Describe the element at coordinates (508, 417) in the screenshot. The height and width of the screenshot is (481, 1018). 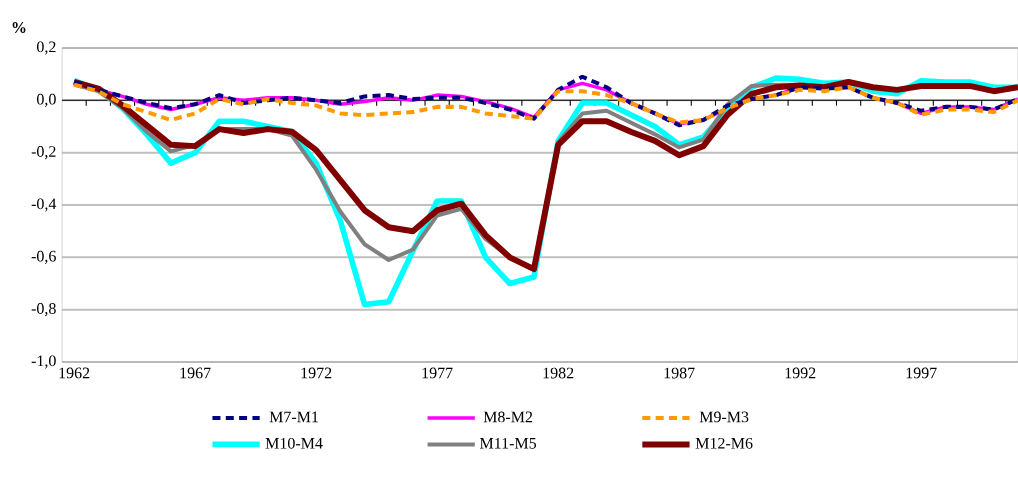
I see `legend-label: M8-M2` at that location.